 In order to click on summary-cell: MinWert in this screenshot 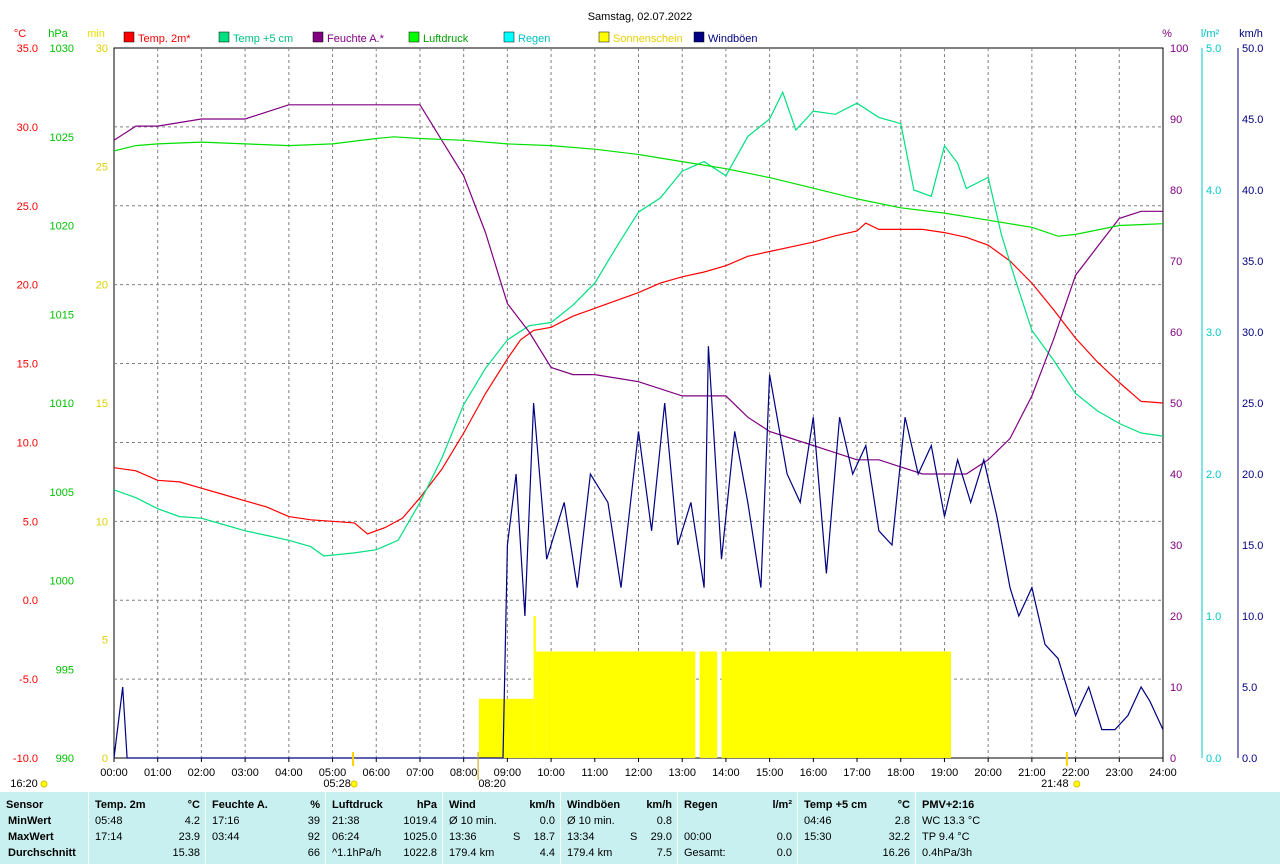, I will do `click(30, 821)`.